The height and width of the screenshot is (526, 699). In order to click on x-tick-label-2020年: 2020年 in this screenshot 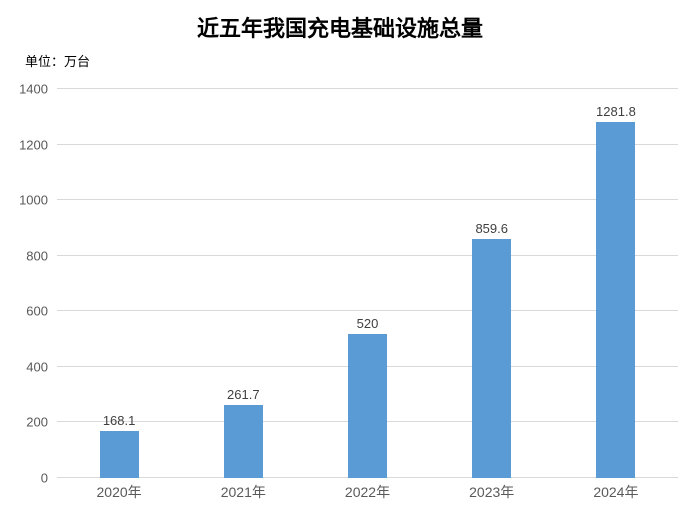, I will do `click(119, 492)`.